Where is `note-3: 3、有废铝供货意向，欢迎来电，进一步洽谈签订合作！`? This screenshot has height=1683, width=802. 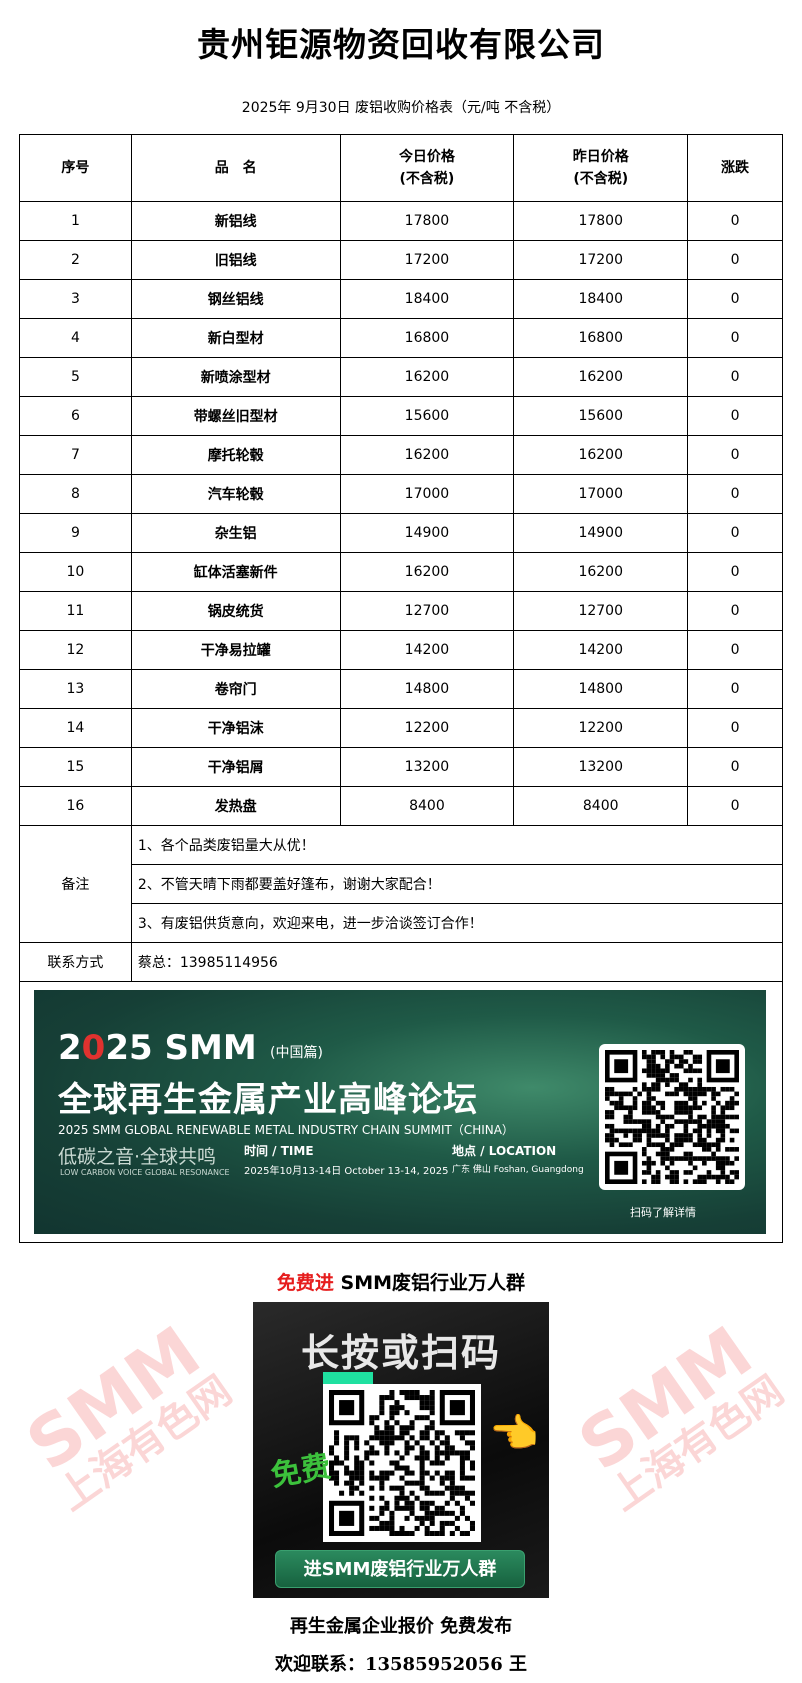
note-3: 3、有废铝供货意向，欢迎来电，进一步洽谈签订合作！ is located at coordinates (457, 923).